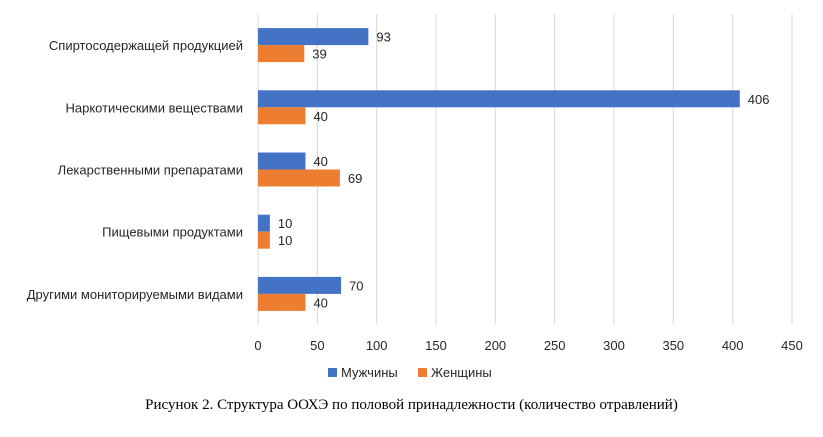 Image resolution: width=823 pixels, height=437 pixels. I want to click on category-label: Наркотическими веществами, so click(154, 107).